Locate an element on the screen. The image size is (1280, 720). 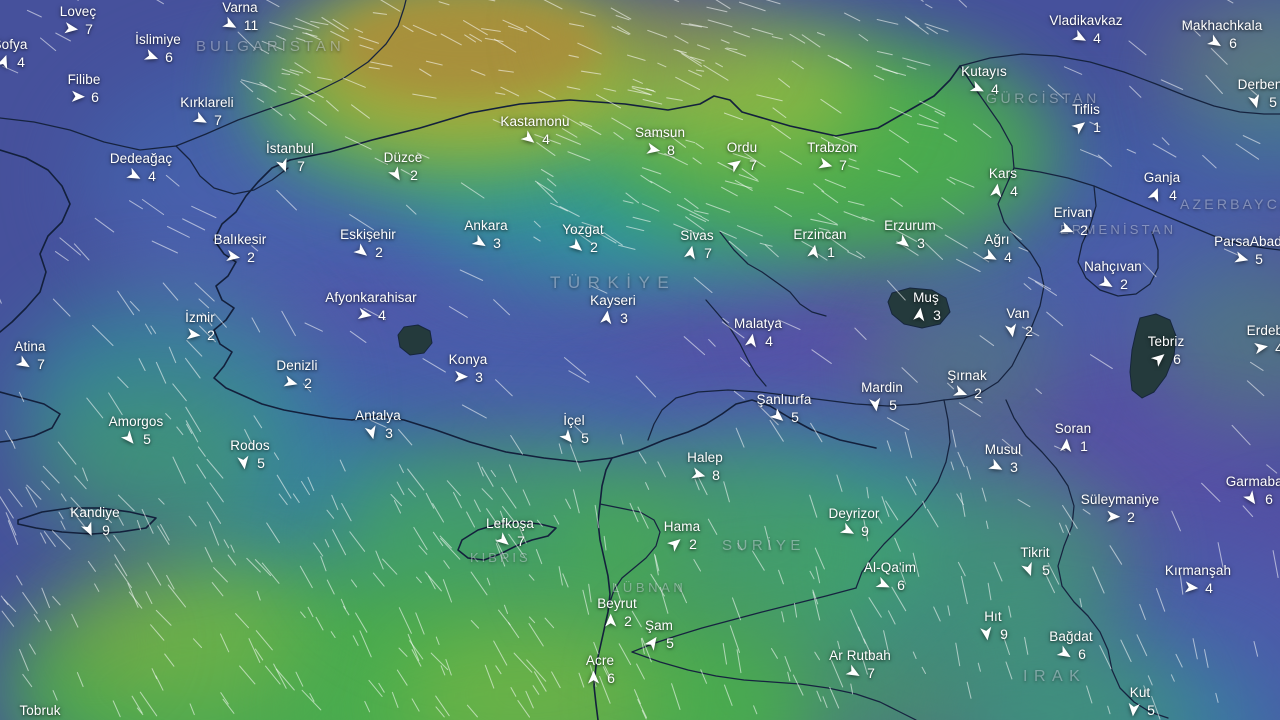
city-wind-marker: Kut 5 is located at coordinates (1140, 701).